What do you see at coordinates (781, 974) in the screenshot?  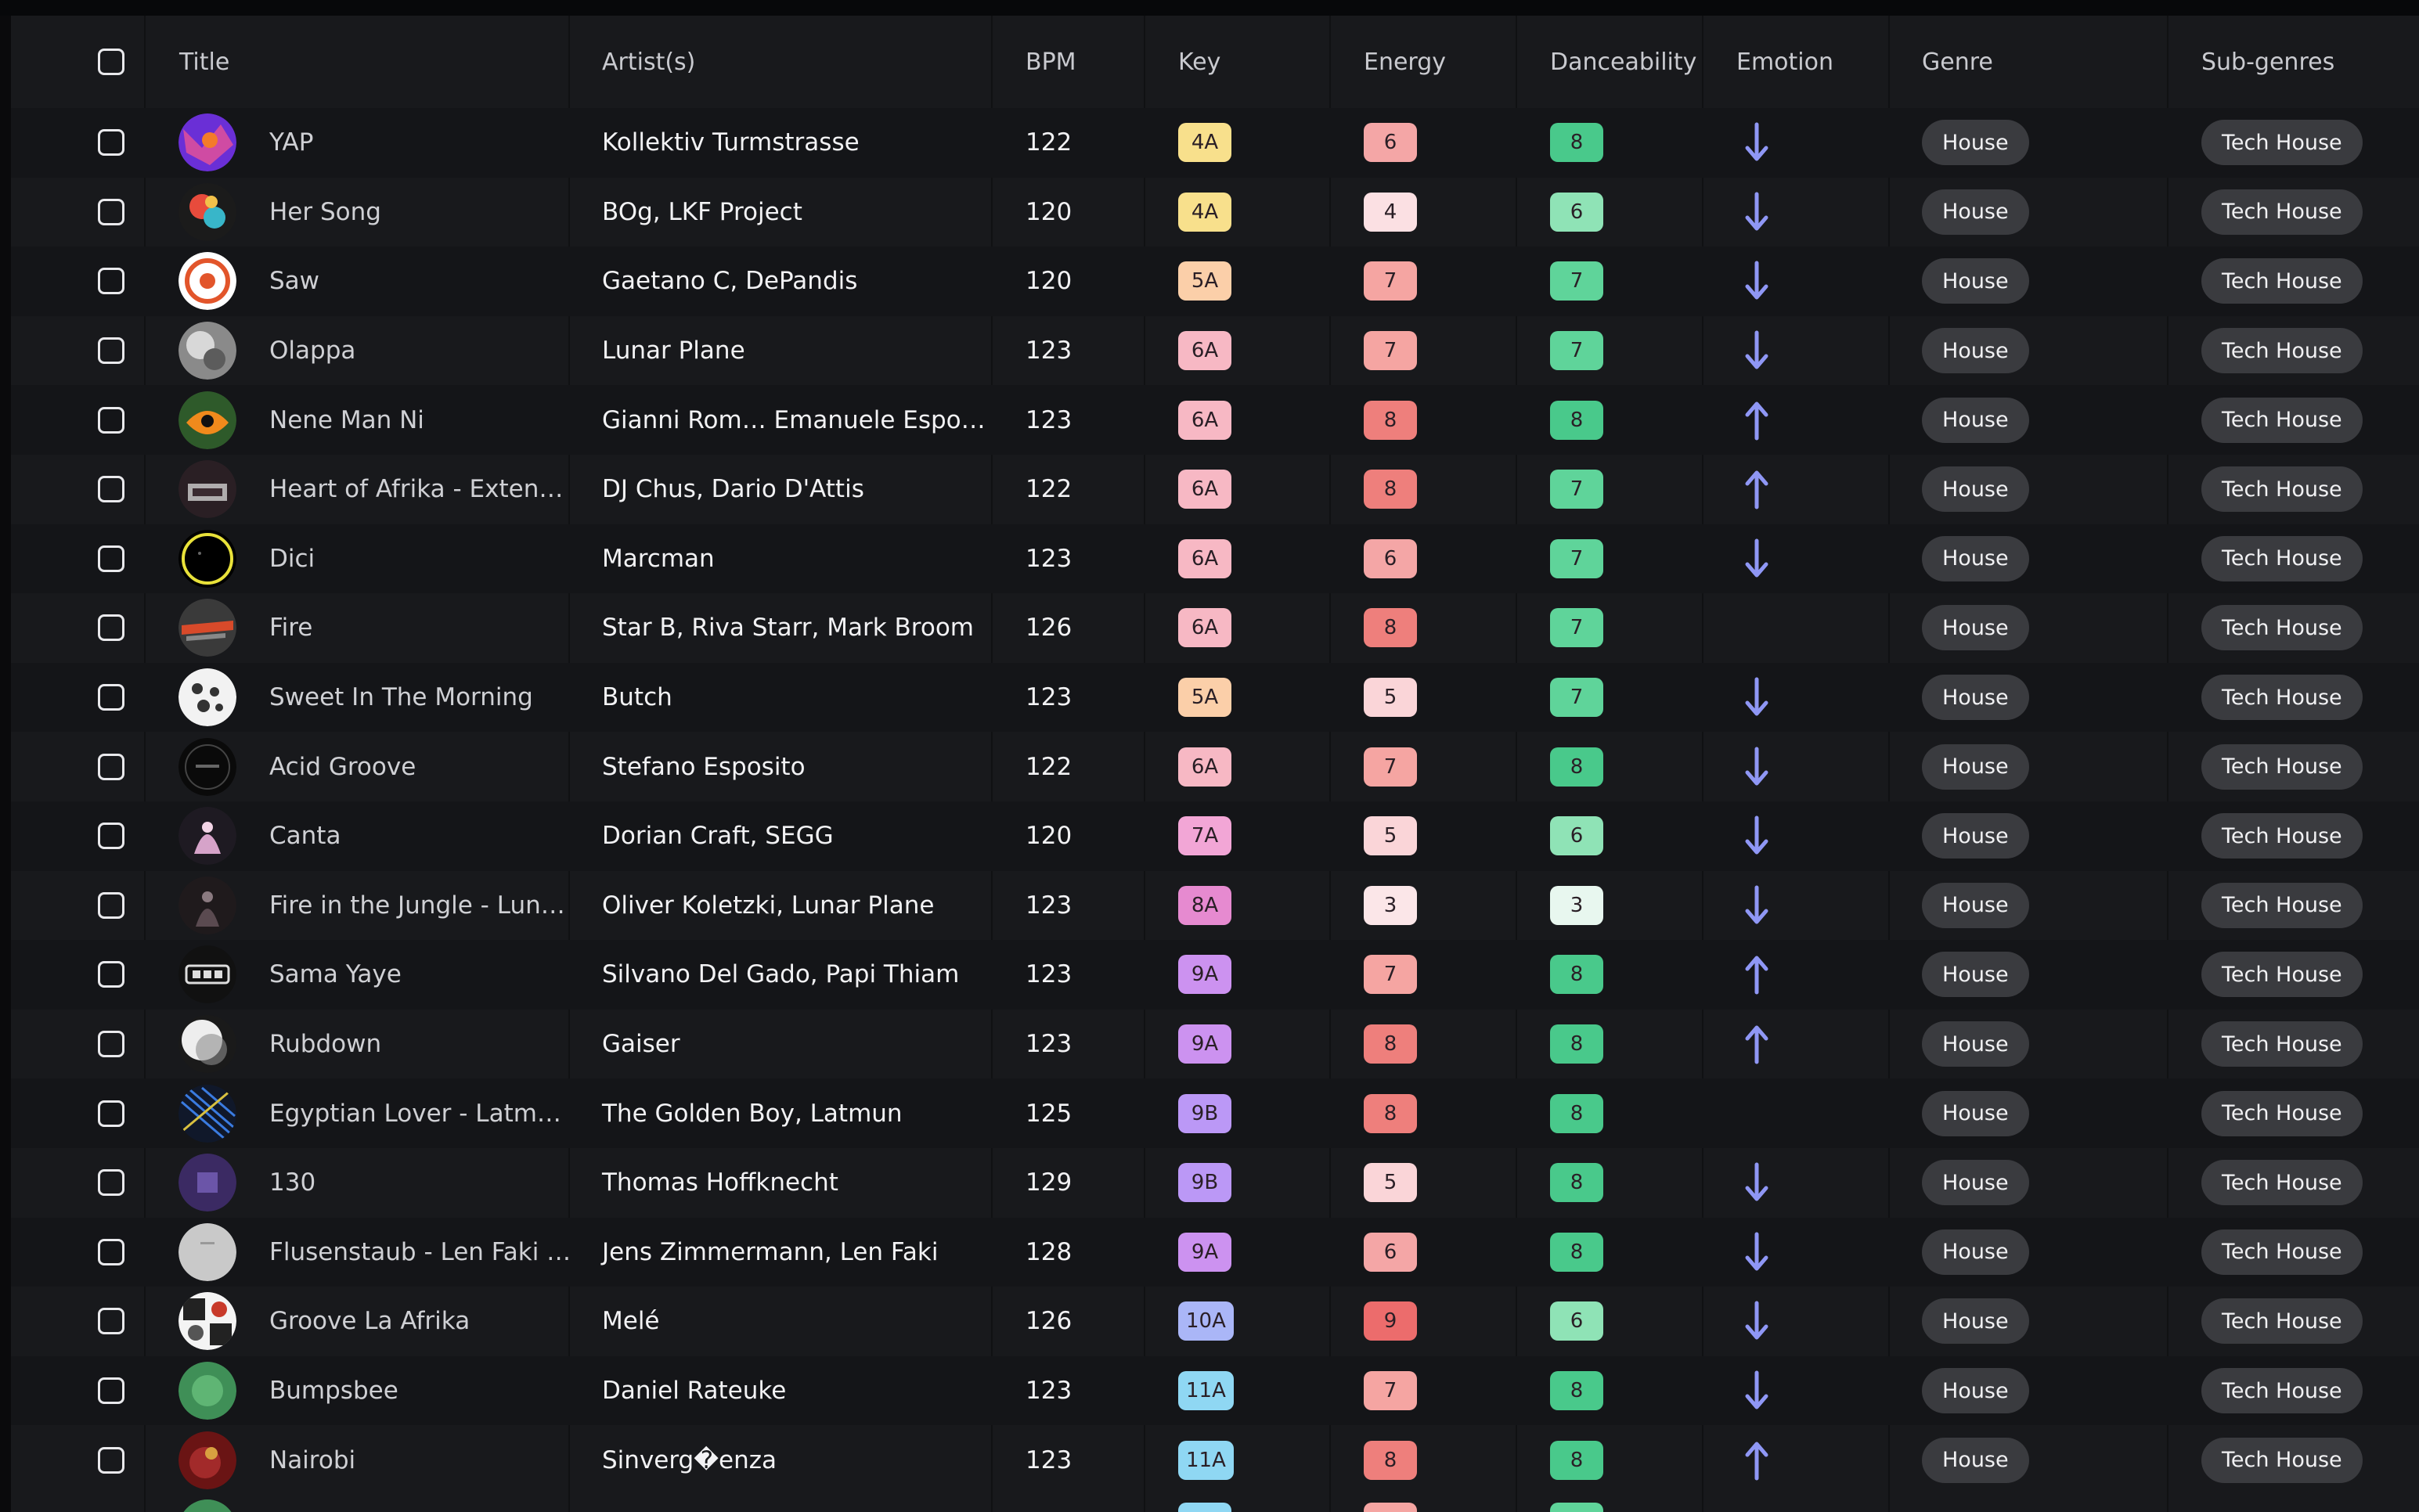 I see `track-artists: Silvano Del Gado, Papi Thiam` at bounding box center [781, 974].